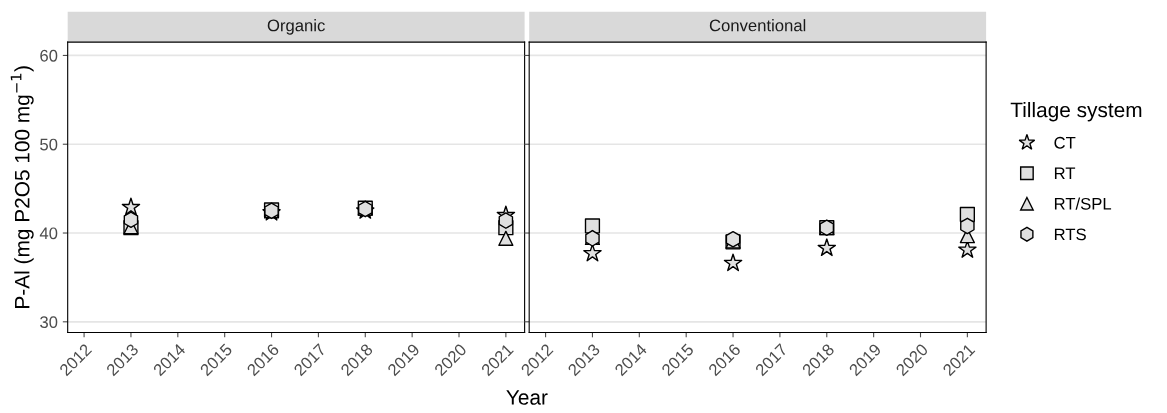 Image resolution: width=1167 pixels, height=413 pixels. What do you see at coordinates (1076, 112) in the screenshot?
I see `legend-title: Tillage system` at bounding box center [1076, 112].